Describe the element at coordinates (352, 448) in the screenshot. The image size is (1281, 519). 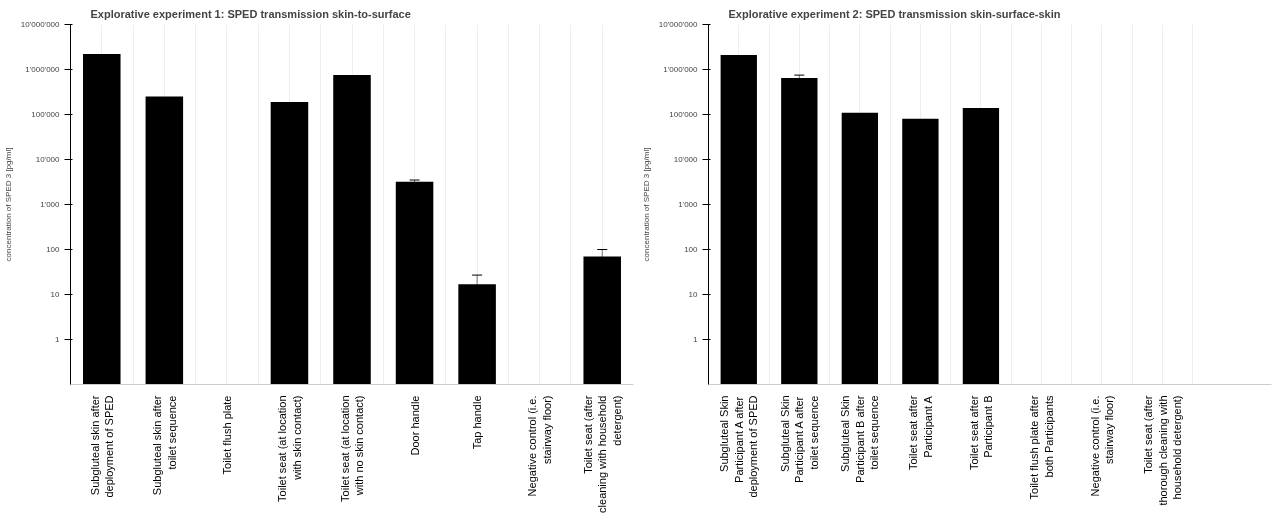
I see `x-tick-label: Toilet seat (at location with no skin contact)` at that location.